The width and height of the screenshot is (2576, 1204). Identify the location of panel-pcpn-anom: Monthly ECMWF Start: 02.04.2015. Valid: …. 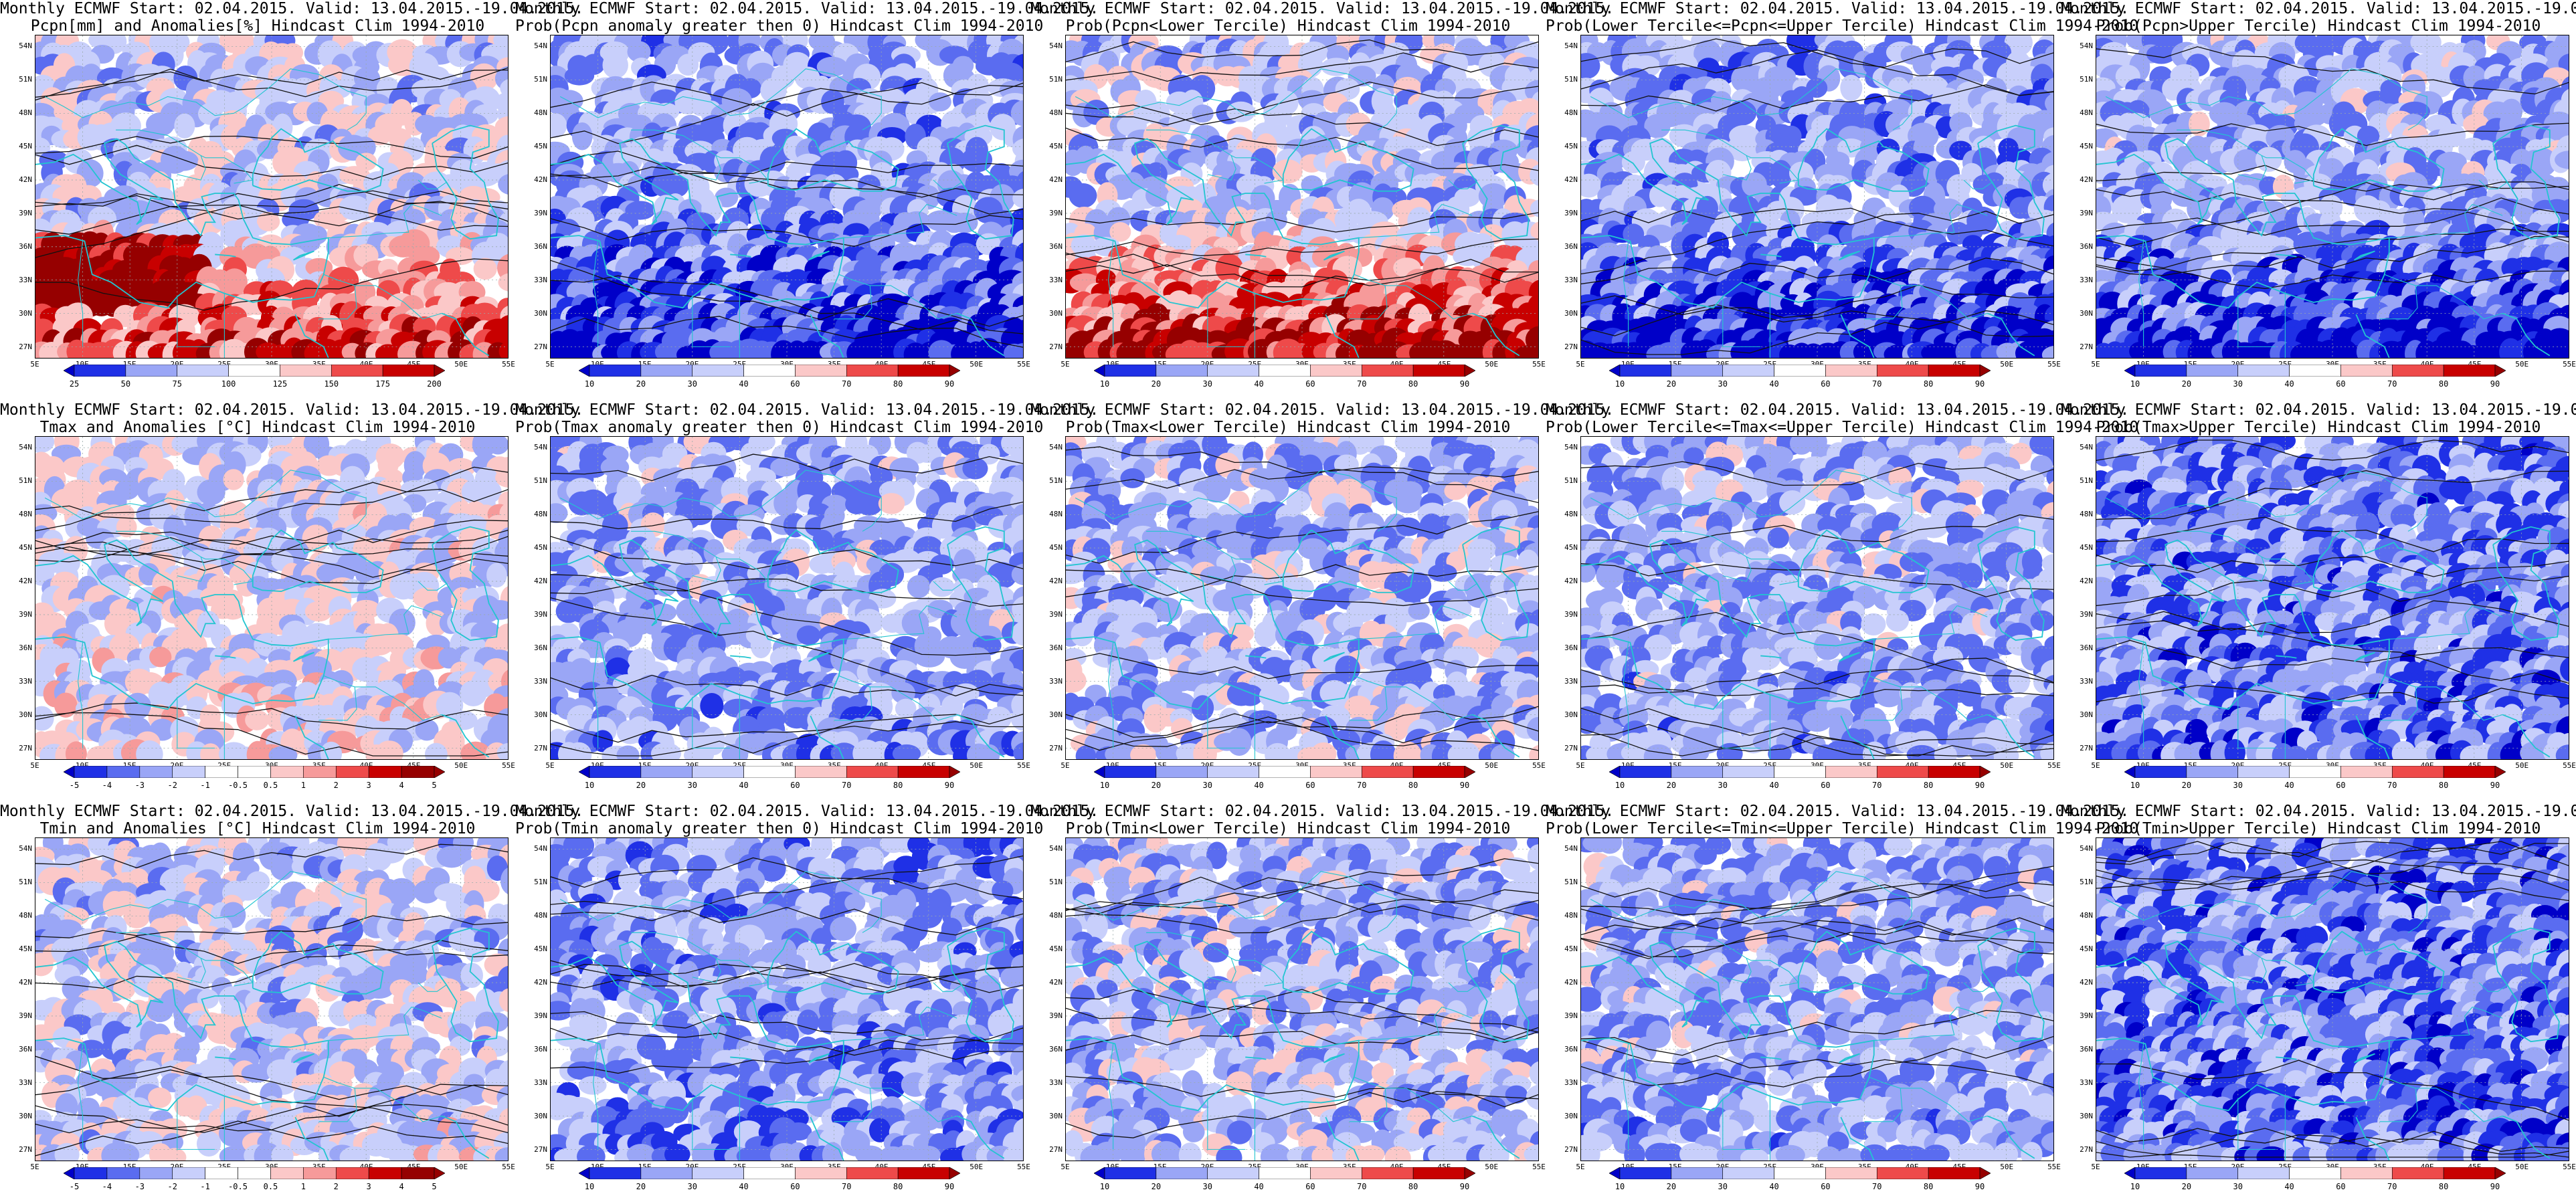
(291, 200).